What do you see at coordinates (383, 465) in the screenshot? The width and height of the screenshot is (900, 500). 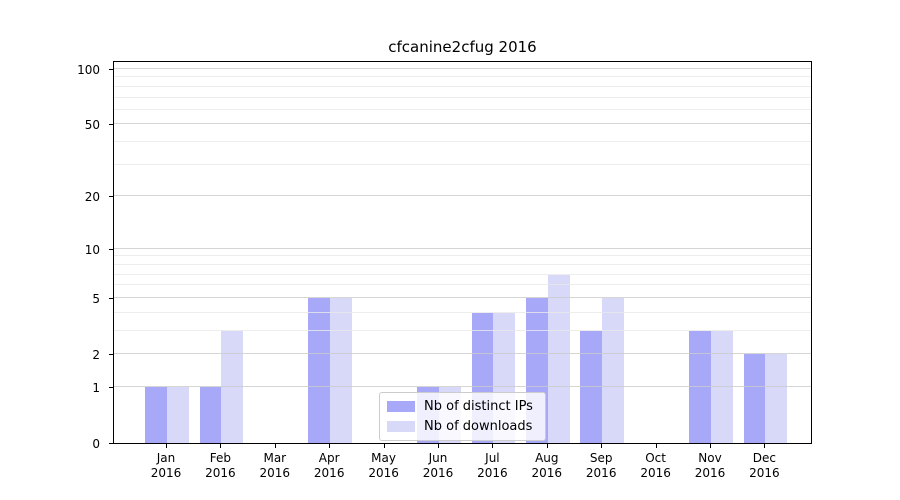 I see `x-tick-label-may: May 2016` at bounding box center [383, 465].